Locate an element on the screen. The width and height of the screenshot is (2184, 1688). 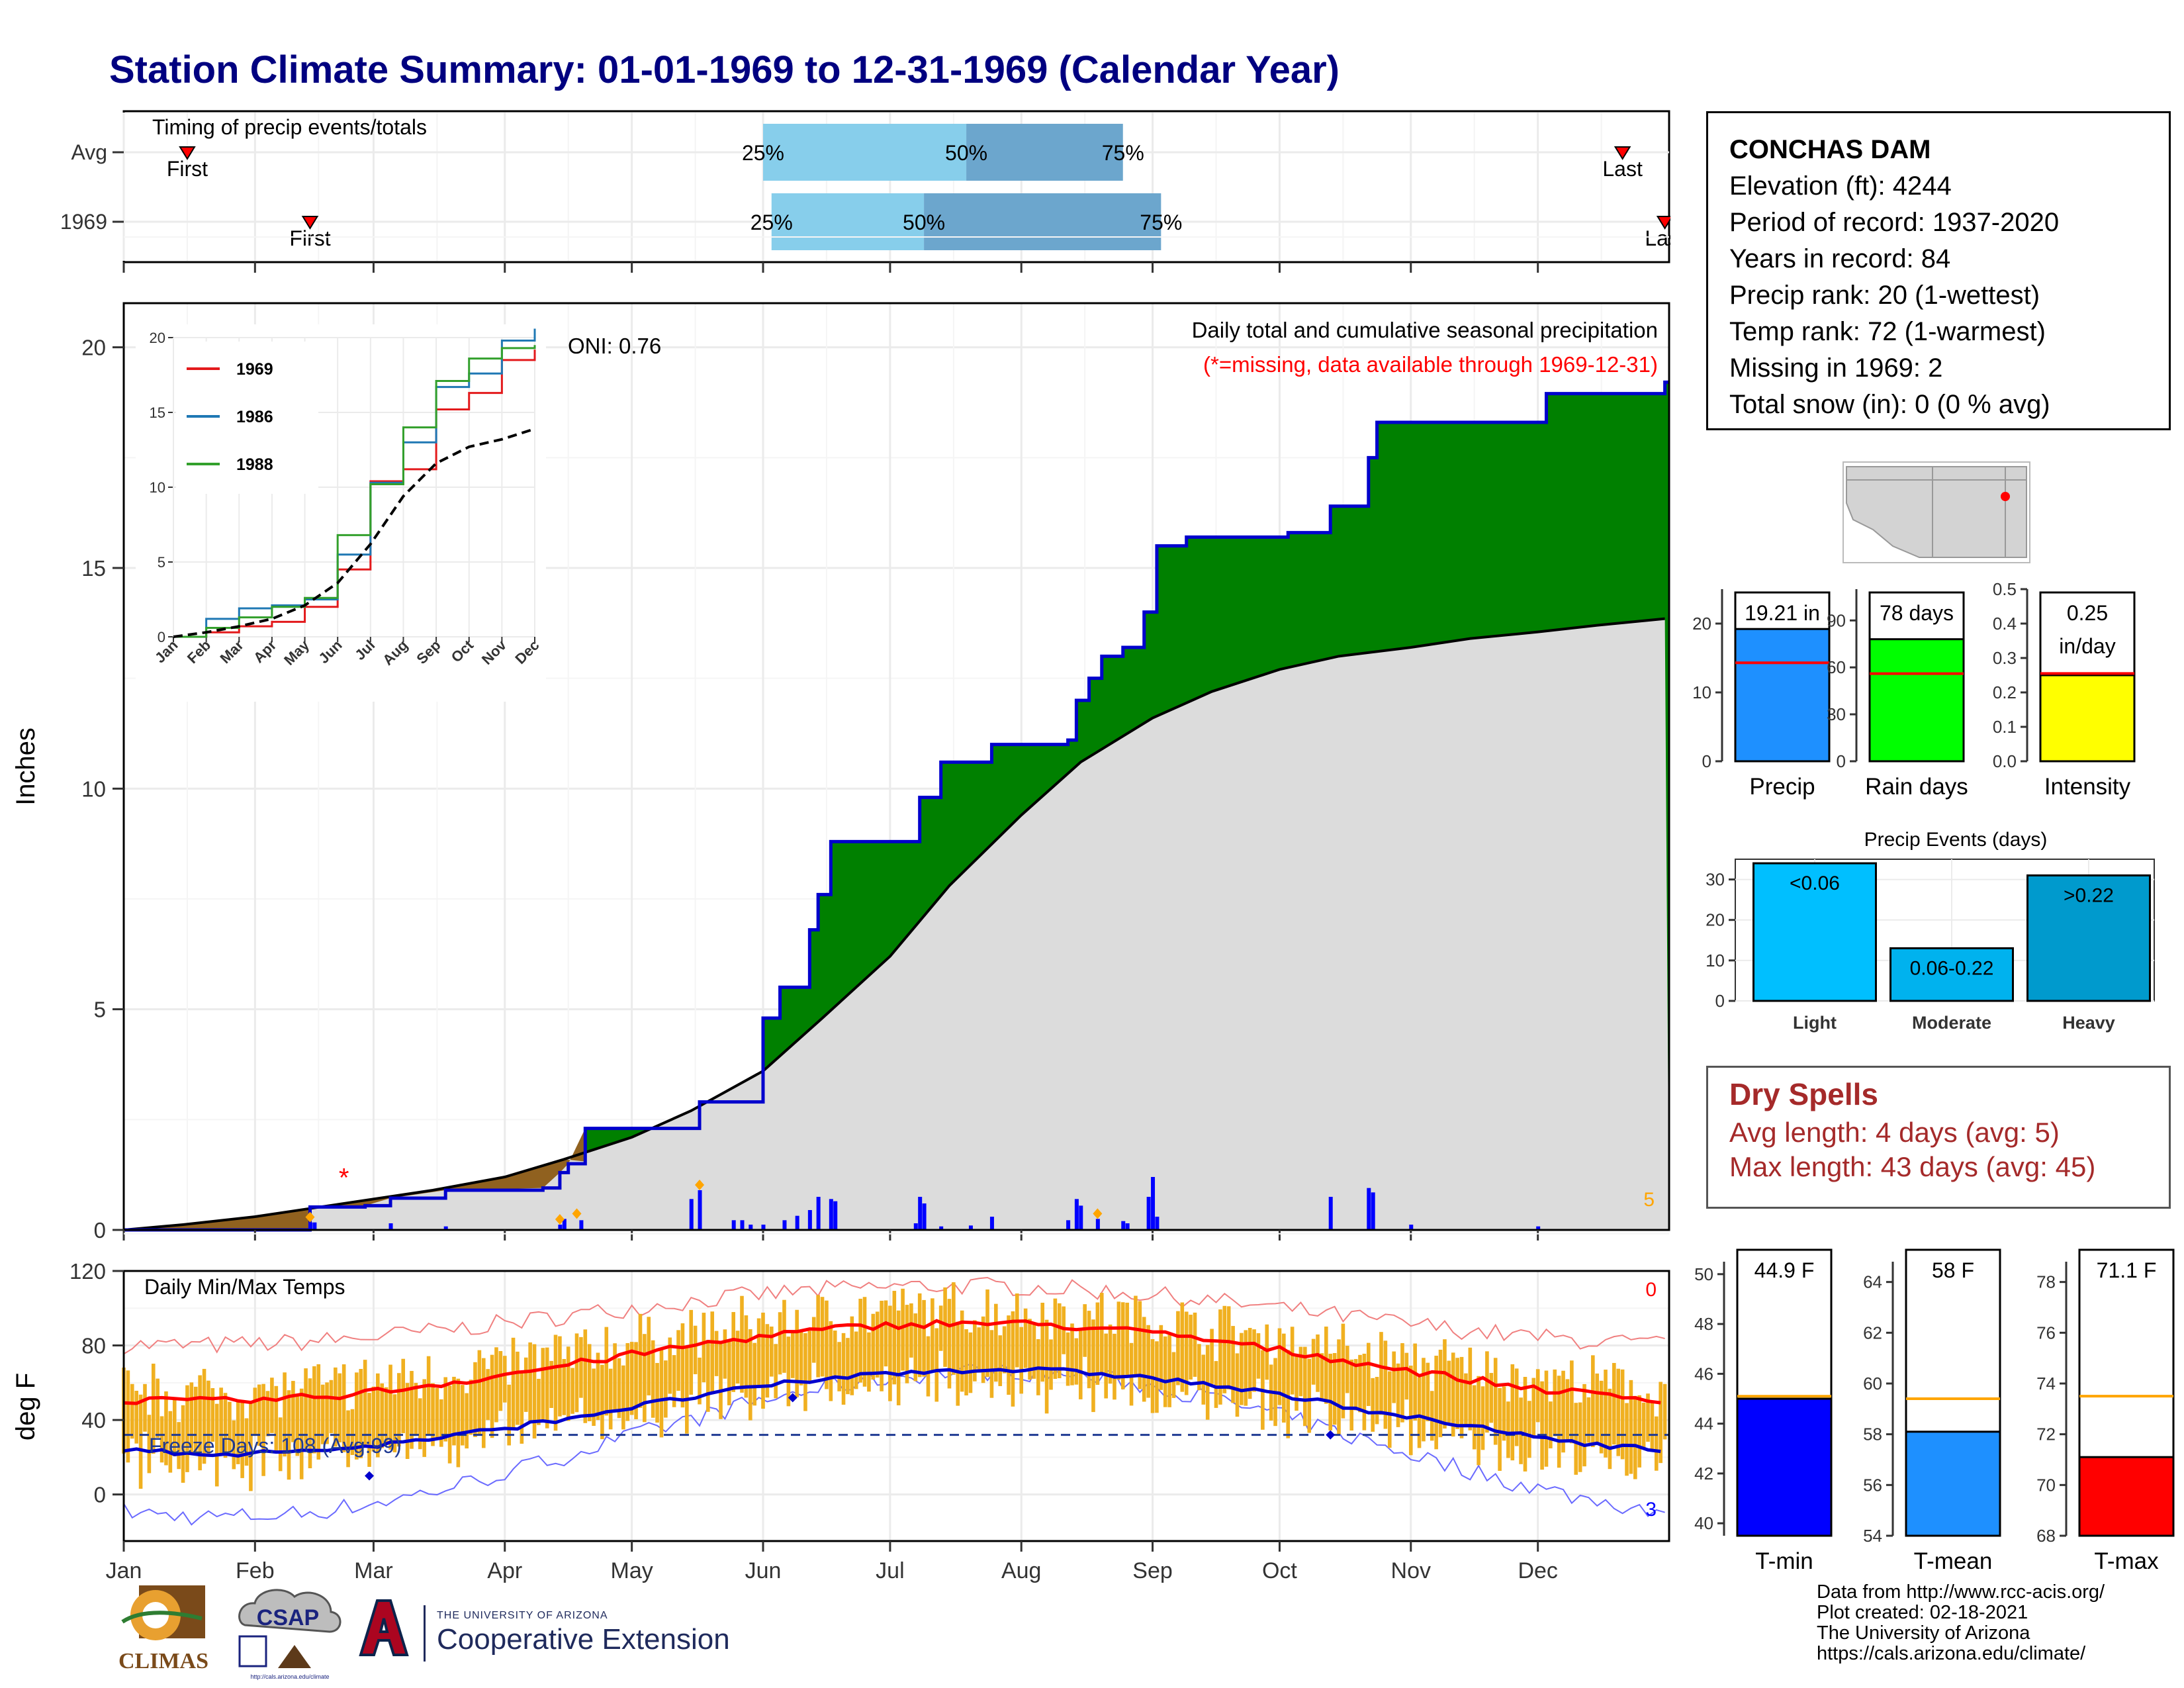
inset-average-line is located at coordinates (354, 532).